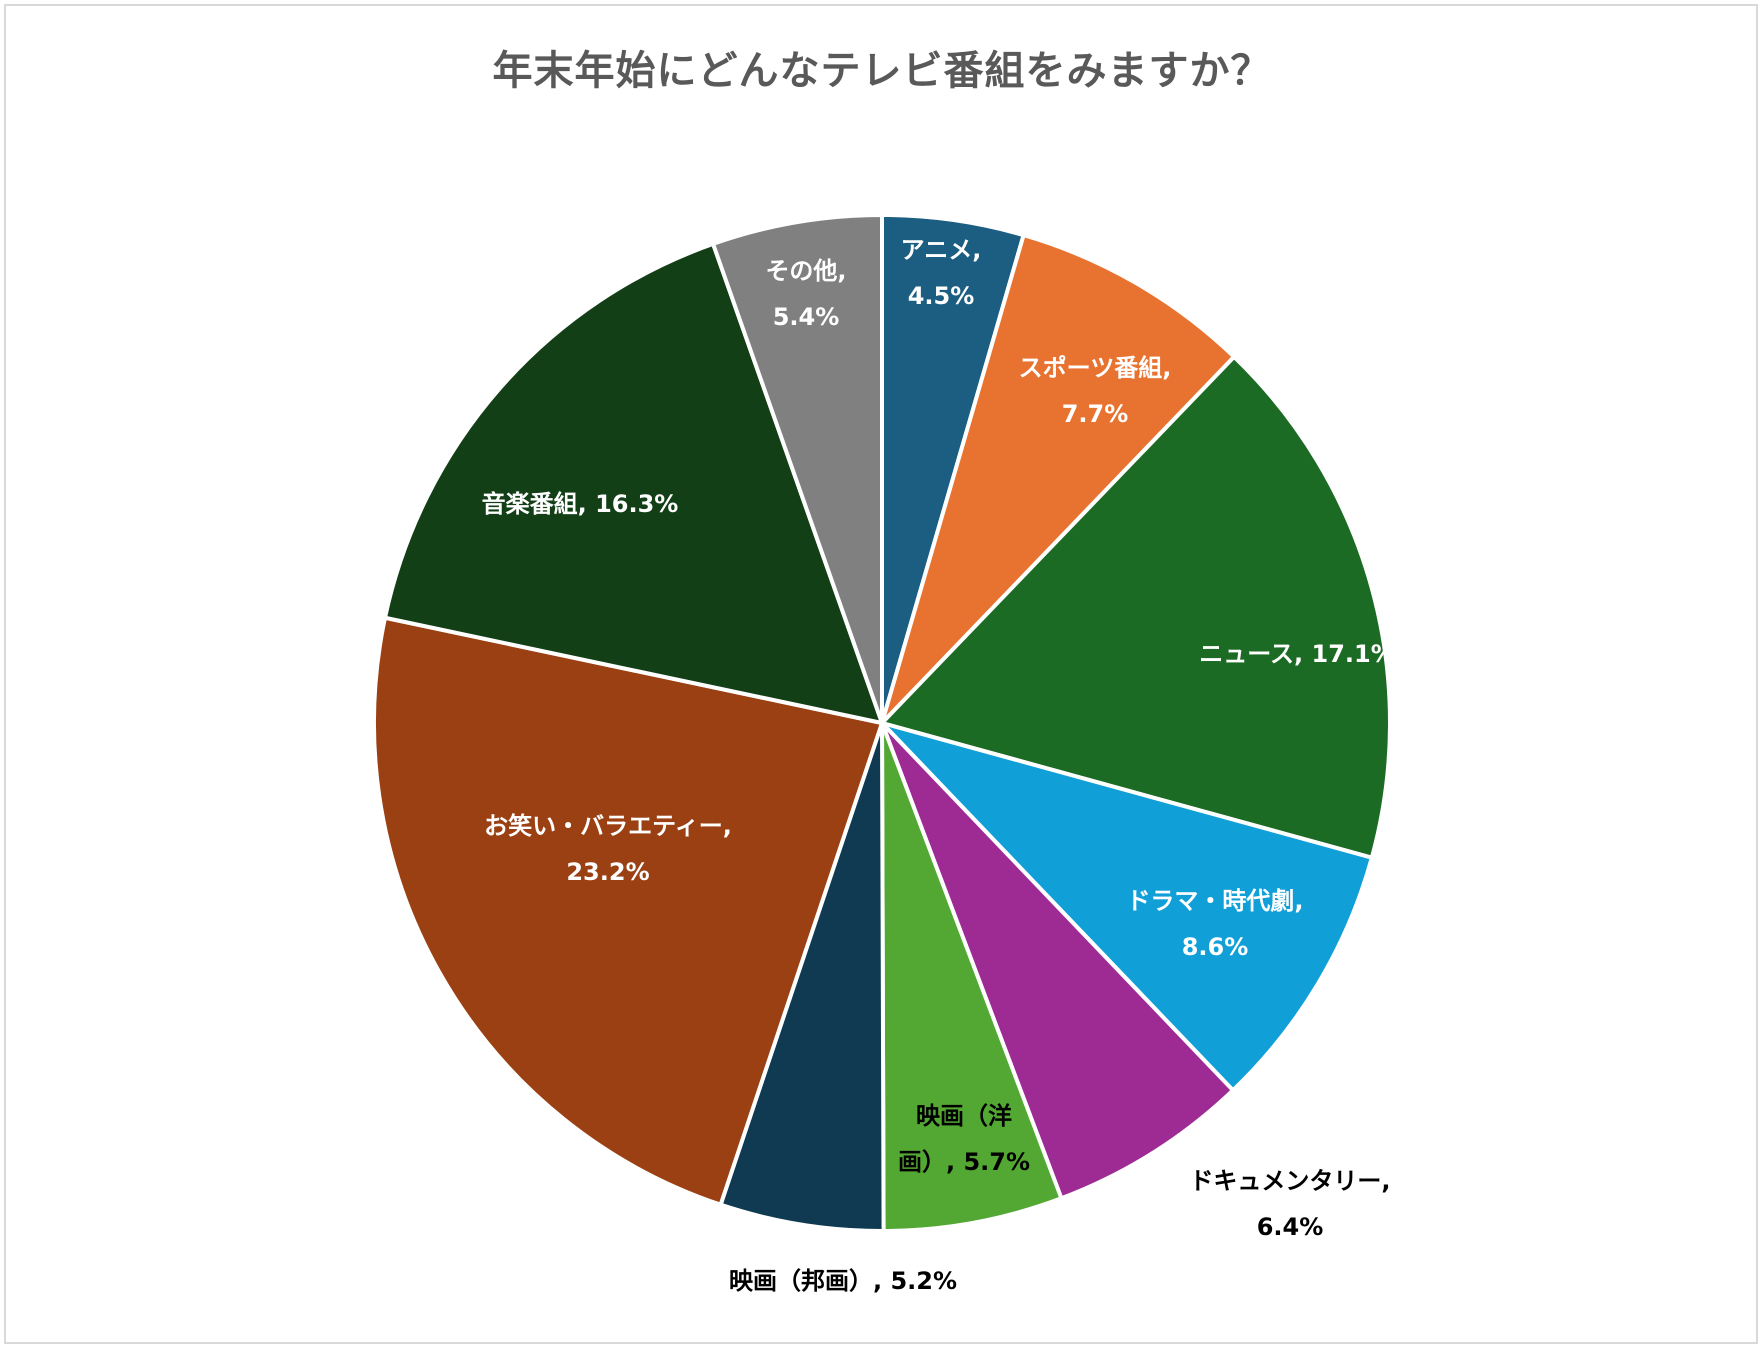 This screenshot has height=1350, width=1764. I want to click on data-label-4-line-1: ドラマ・時代劇,, so click(1214, 901).